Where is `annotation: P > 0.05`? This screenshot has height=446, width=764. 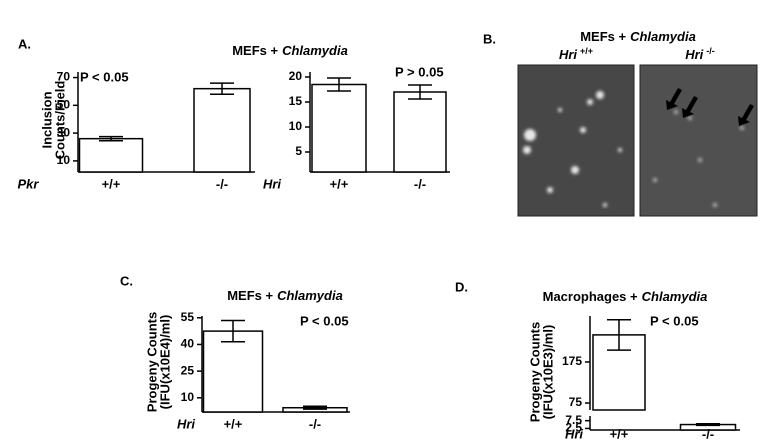
annotation: P > 0.05 is located at coordinates (419, 71).